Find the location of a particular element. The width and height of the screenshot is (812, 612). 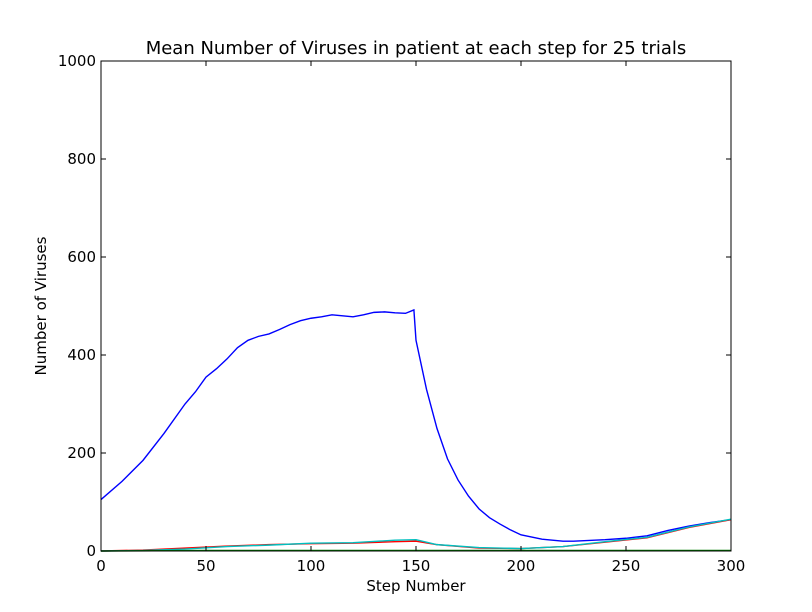

x-tick-label: 100 is located at coordinates (311, 566).